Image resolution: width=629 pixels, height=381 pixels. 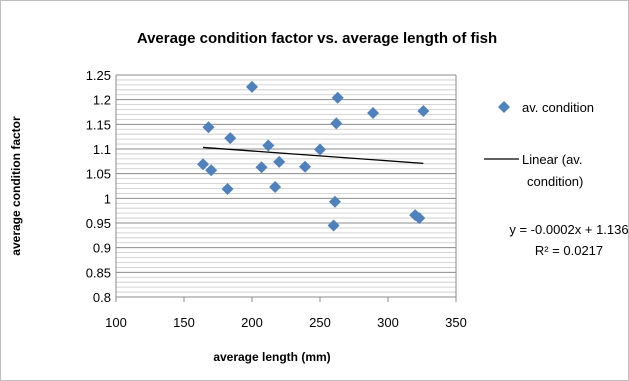 What do you see at coordinates (102, 248) in the screenshot?
I see `y-tick-label: 0.9` at bounding box center [102, 248].